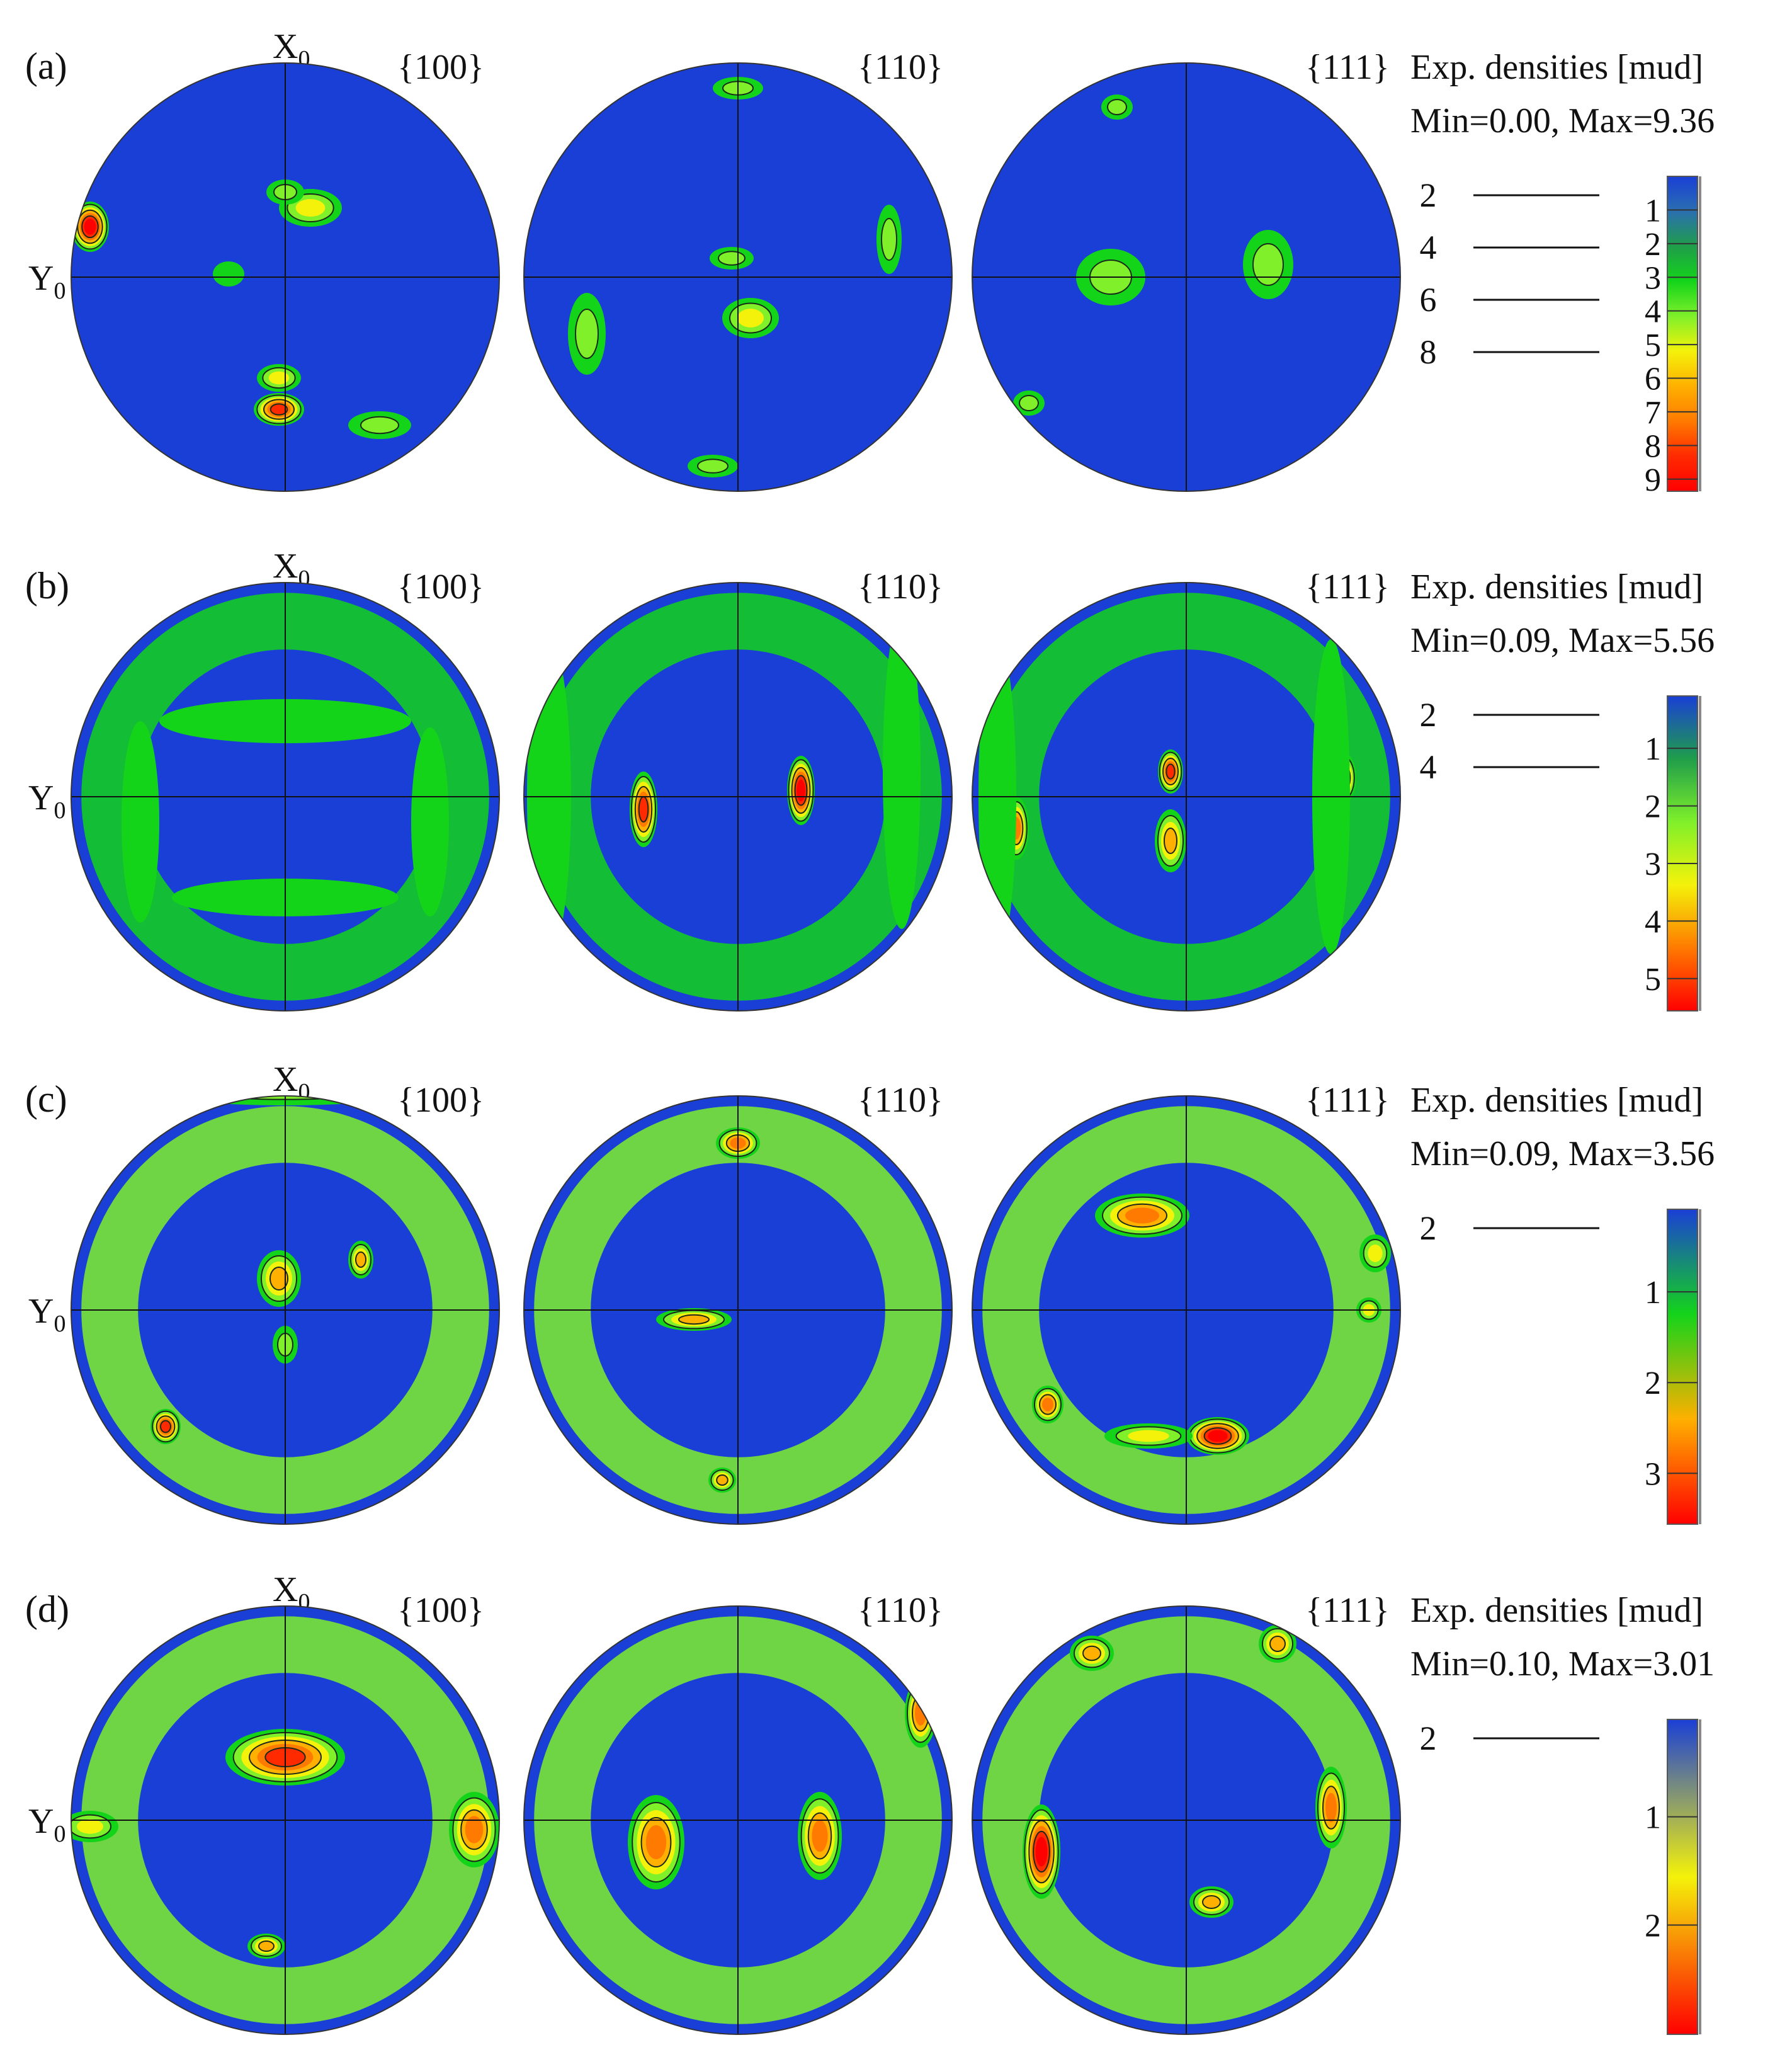  I want to click on contour-level-label: 4, so click(1428, 248).